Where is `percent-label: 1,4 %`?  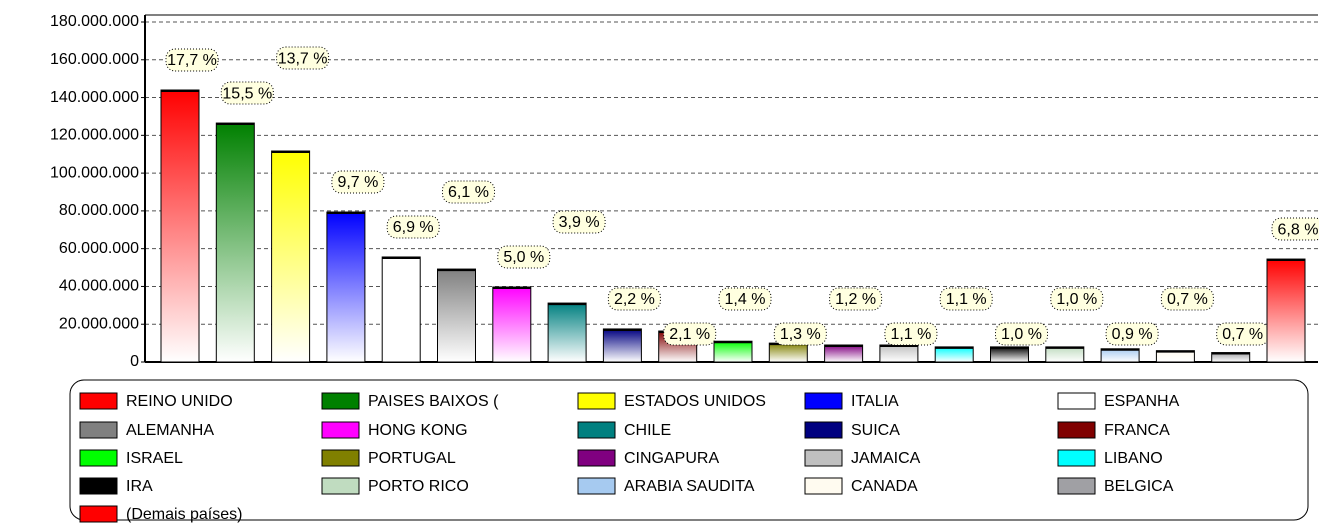 percent-label: 1,4 % is located at coordinates (745, 299).